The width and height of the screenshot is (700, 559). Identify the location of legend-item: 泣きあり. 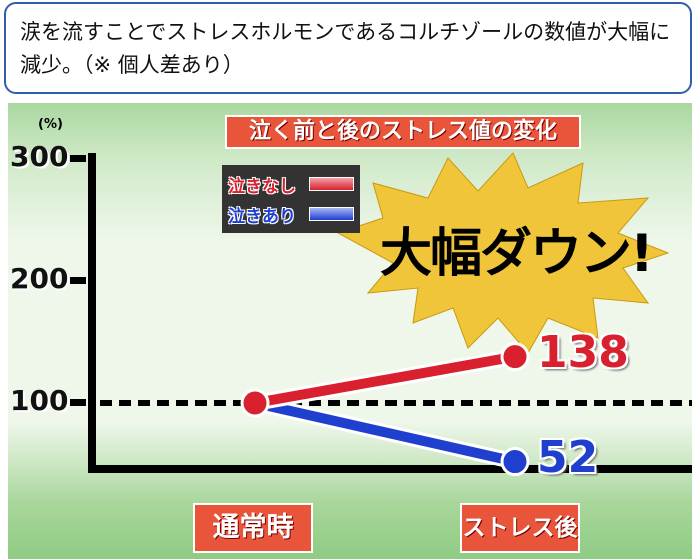
(291, 214).